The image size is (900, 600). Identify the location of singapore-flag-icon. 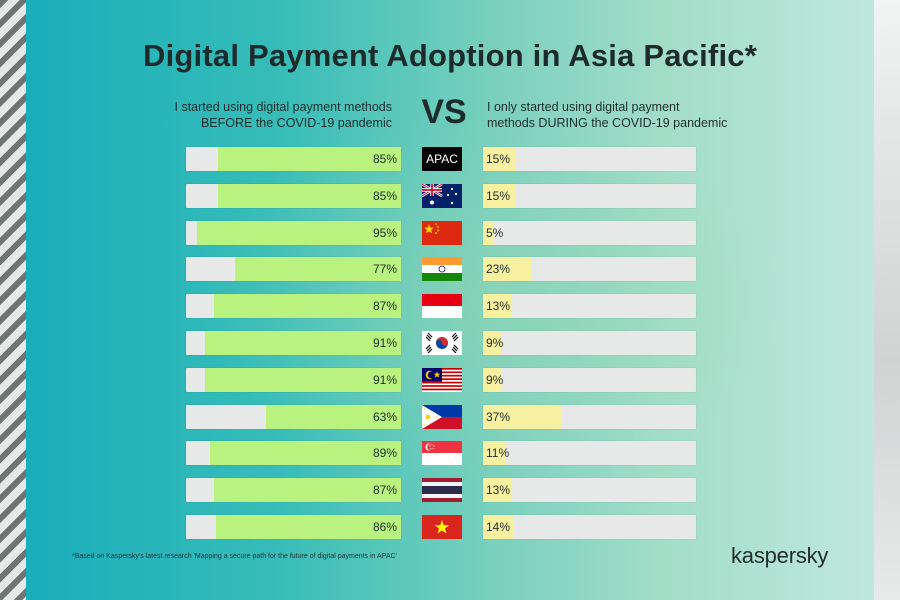
(442, 453).